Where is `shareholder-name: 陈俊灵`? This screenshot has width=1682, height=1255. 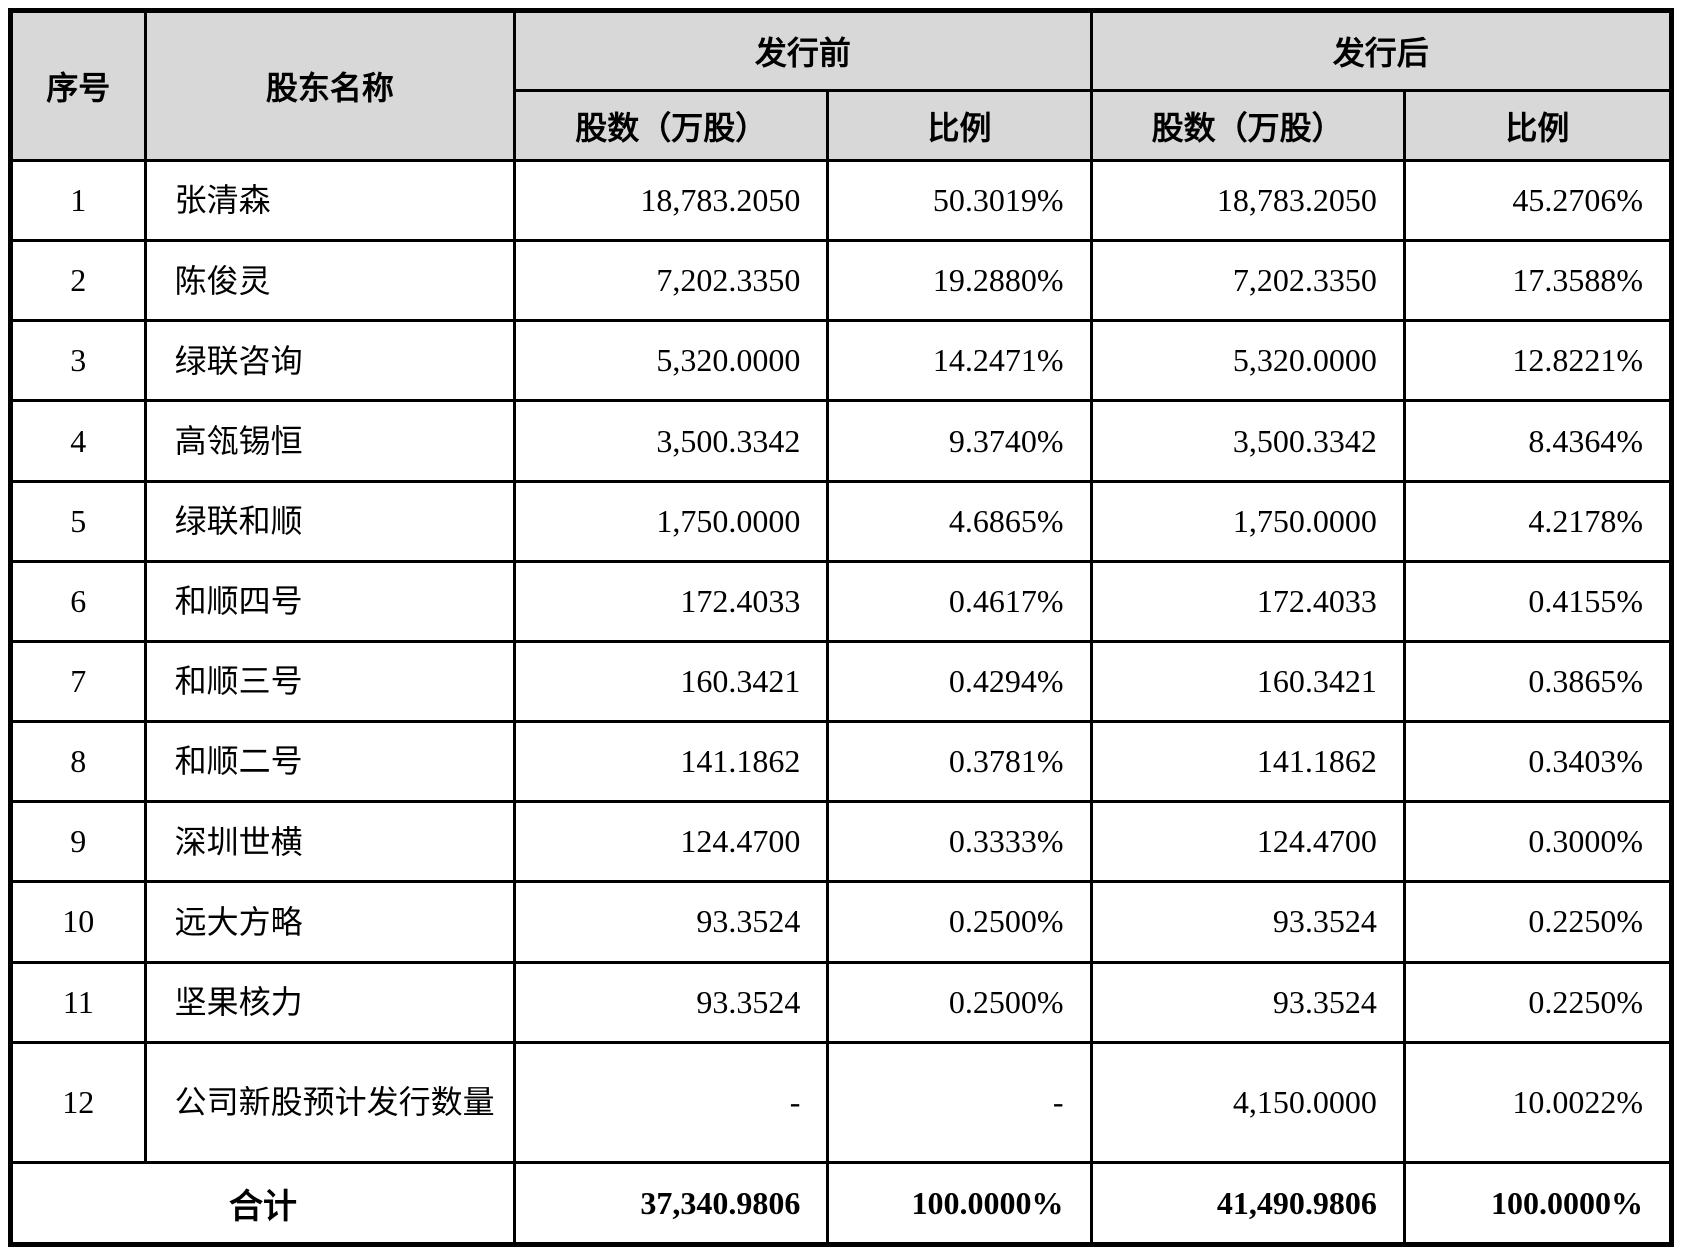
shareholder-name: 陈俊灵 is located at coordinates (330, 281).